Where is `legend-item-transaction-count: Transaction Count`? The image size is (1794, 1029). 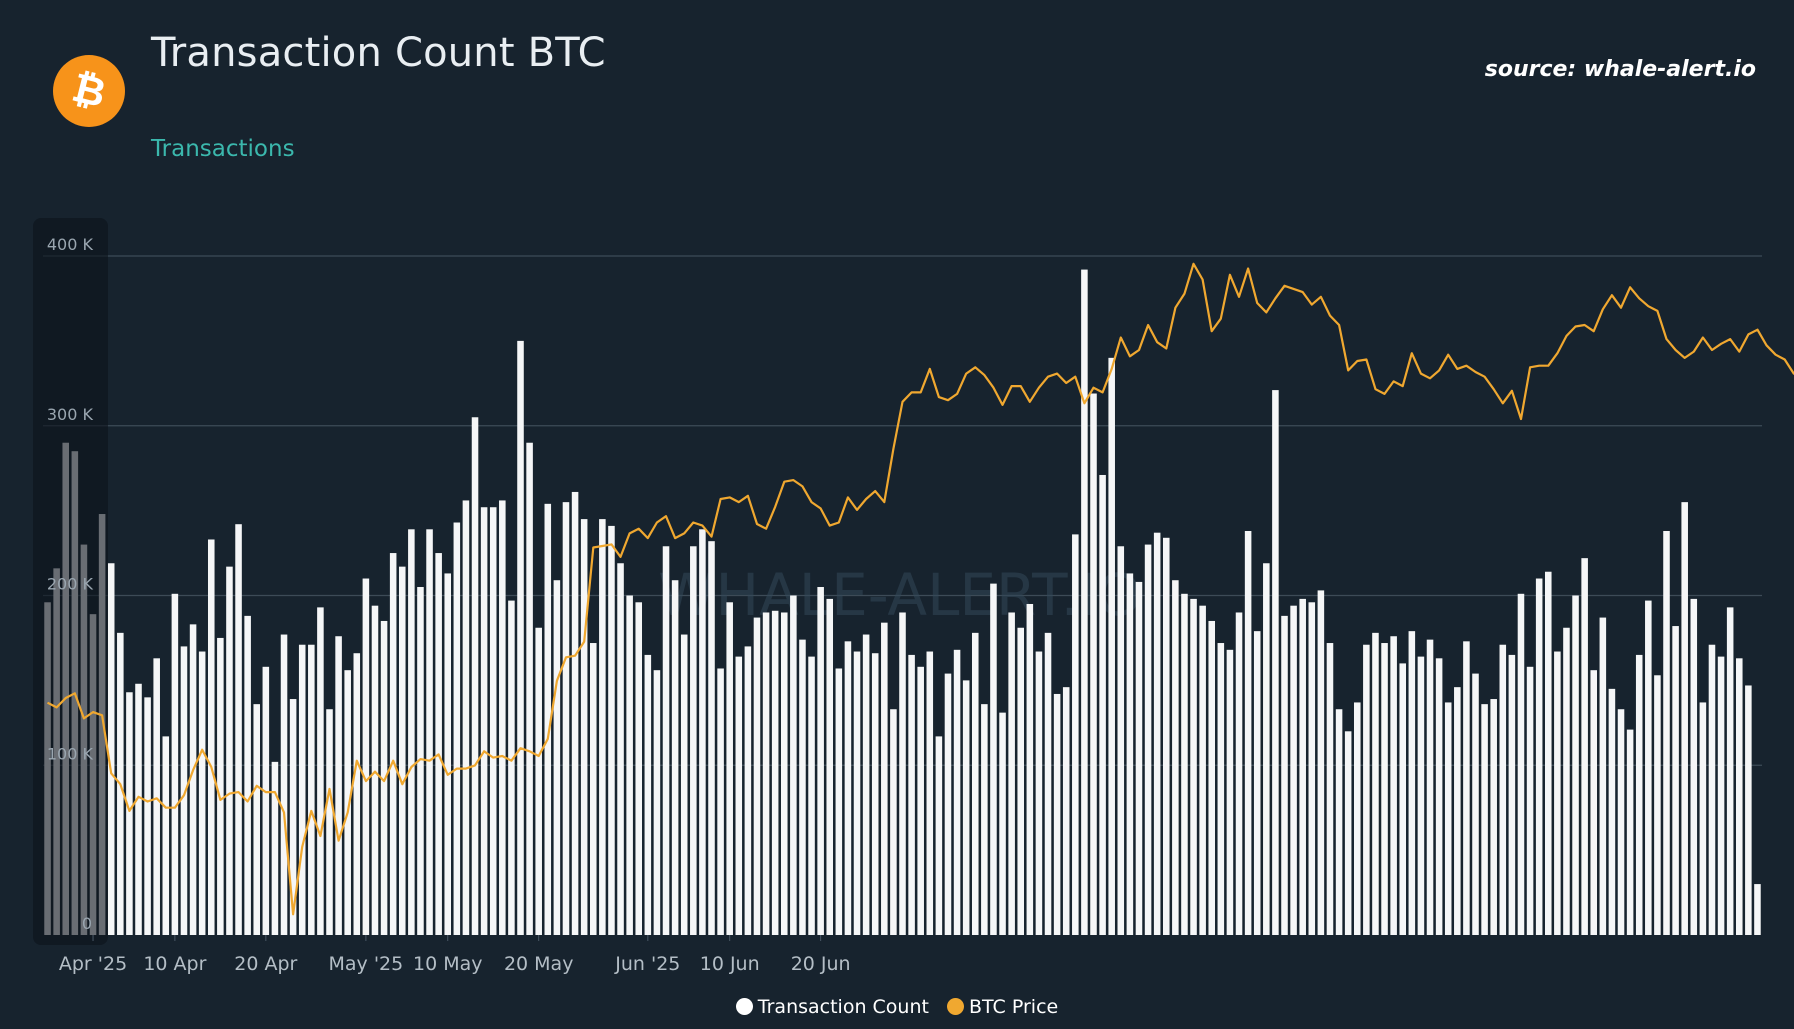 legend-item-transaction-count: Transaction Count is located at coordinates (832, 1007).